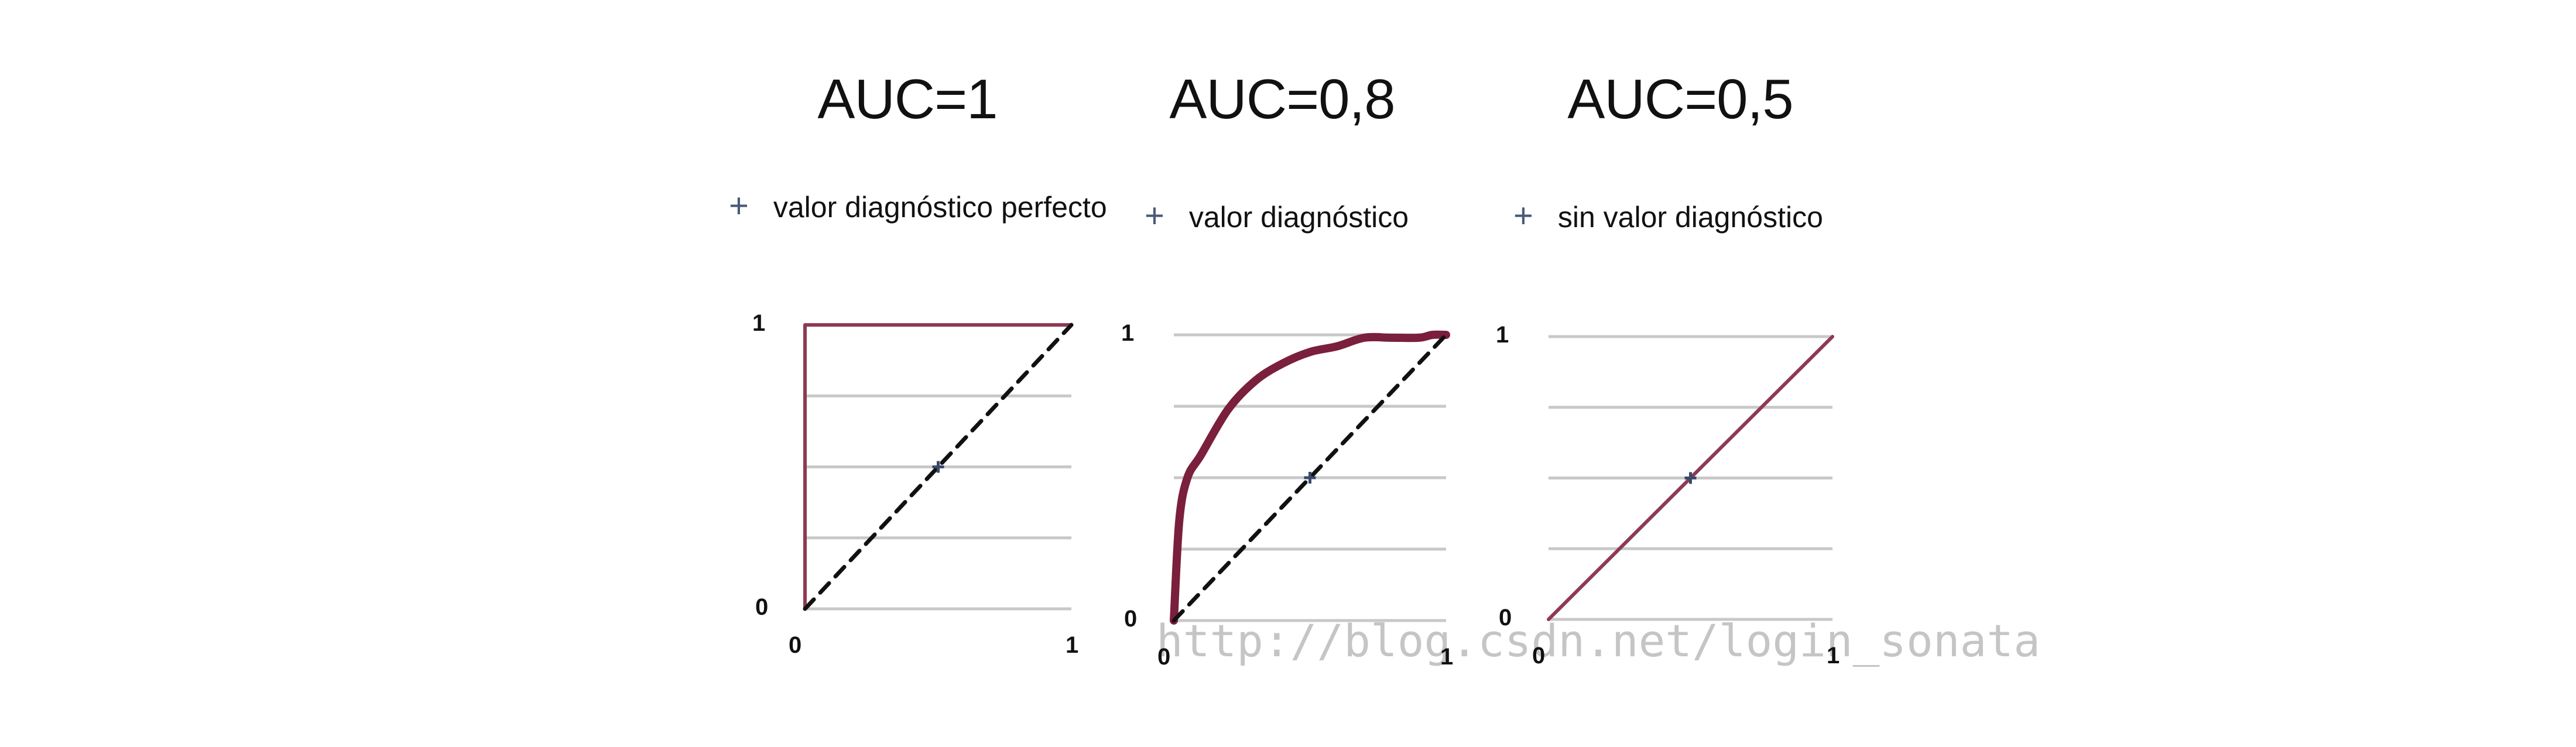 The width and height of the screenshot is (2576, 747). I want to click on chart-2-y-tick-1: 1, so click(1128, 333).